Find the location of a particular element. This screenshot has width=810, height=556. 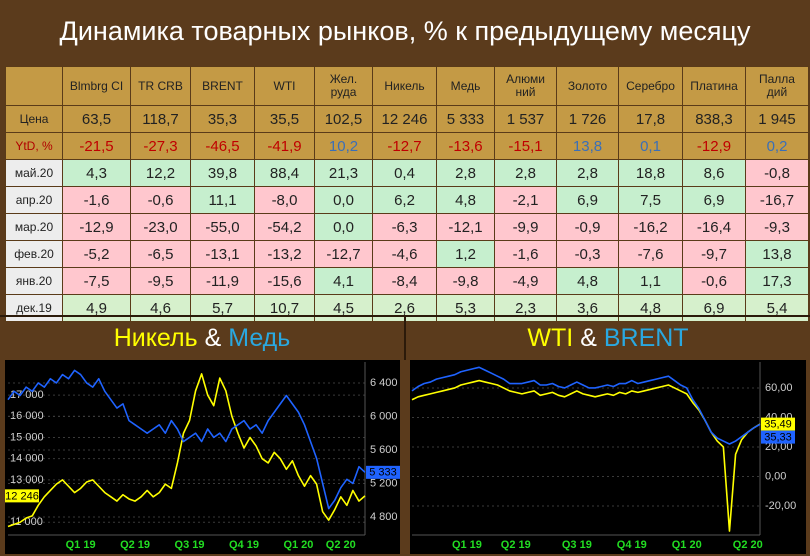

table-cell: -4,9 is located at coordinates (525, 281).